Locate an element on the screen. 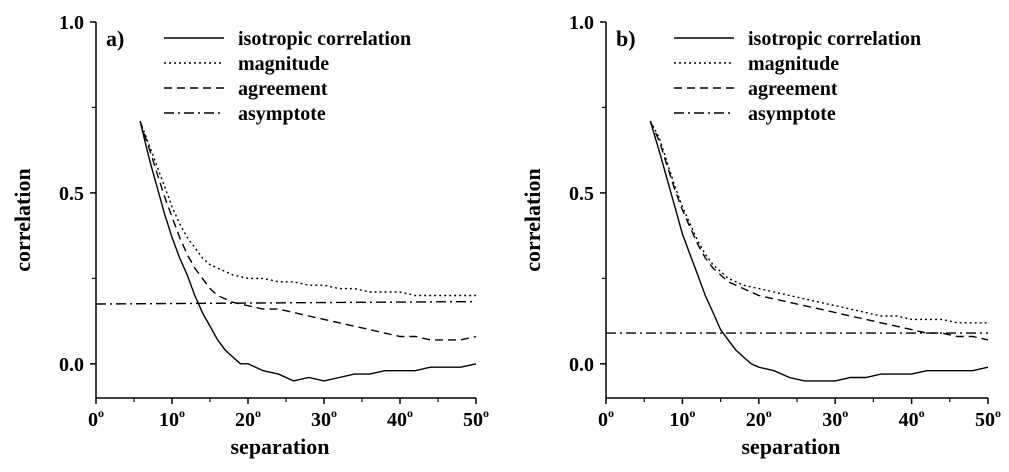 The height and width of the screenshot is (472, 1009). series-line-asymptote is located at coordinates (286, 302).